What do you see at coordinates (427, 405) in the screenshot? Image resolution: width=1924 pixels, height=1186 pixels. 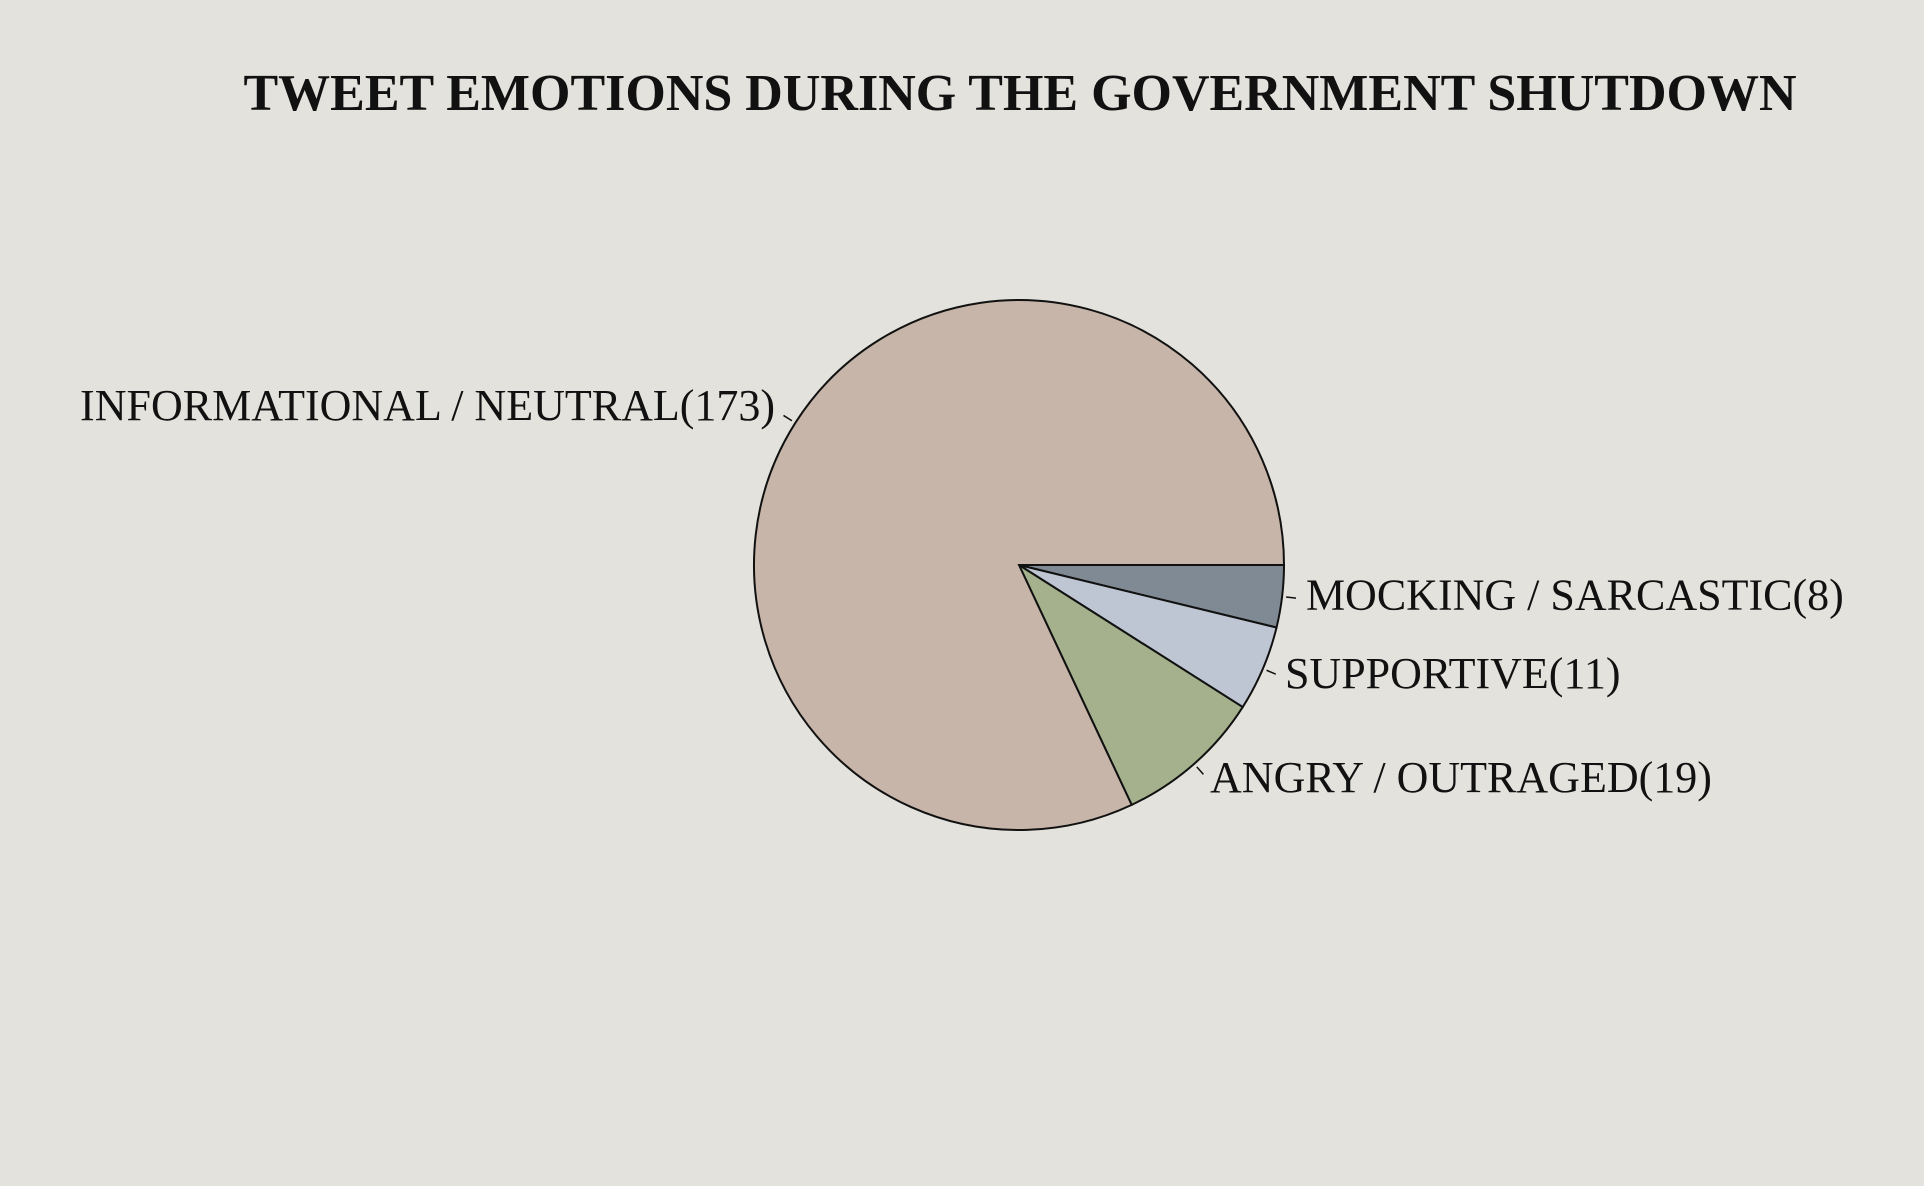 I see `slice-label-informational-neutral: INFORMATIONAL / NEUTRAL(173)` at bounding box center [427, 405].